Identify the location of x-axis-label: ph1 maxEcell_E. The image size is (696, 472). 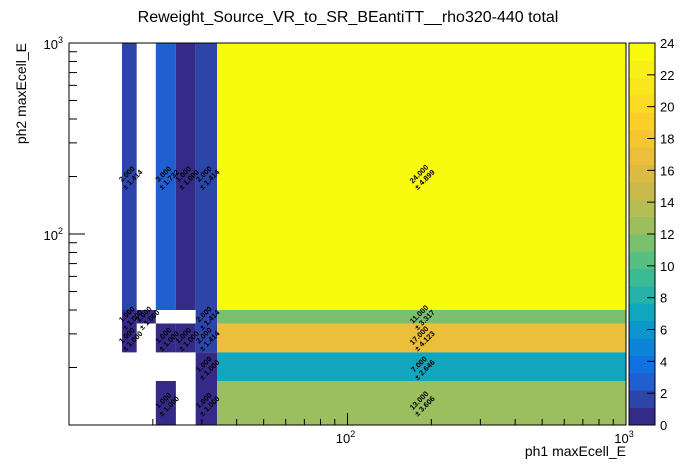
(575, 451).